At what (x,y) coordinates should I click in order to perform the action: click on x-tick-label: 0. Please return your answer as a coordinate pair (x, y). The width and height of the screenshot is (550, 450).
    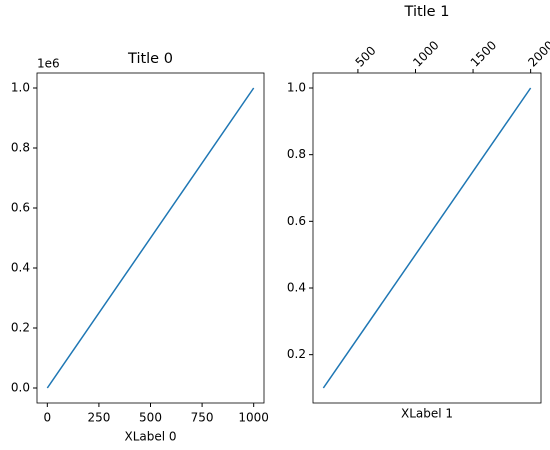
    Looking at the image, I should click on (47, 418).